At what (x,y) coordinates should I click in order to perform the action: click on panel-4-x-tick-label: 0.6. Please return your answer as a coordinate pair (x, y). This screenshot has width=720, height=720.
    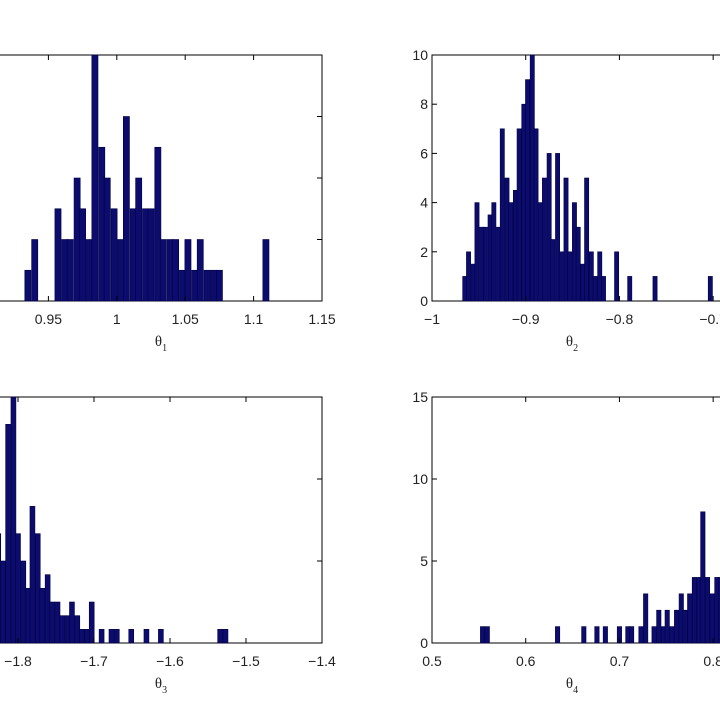
    Looking at the image, I should click on (526, 661).